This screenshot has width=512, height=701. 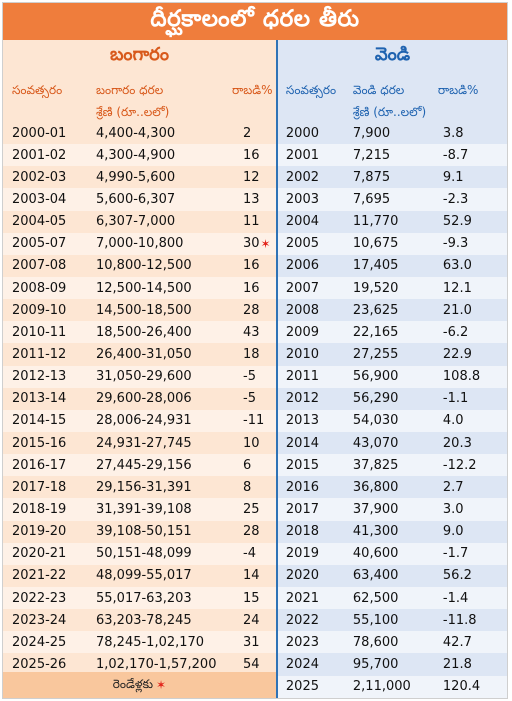 I want to click on table-row: 2004 11,770 52.9, so click(x=392, y=222).